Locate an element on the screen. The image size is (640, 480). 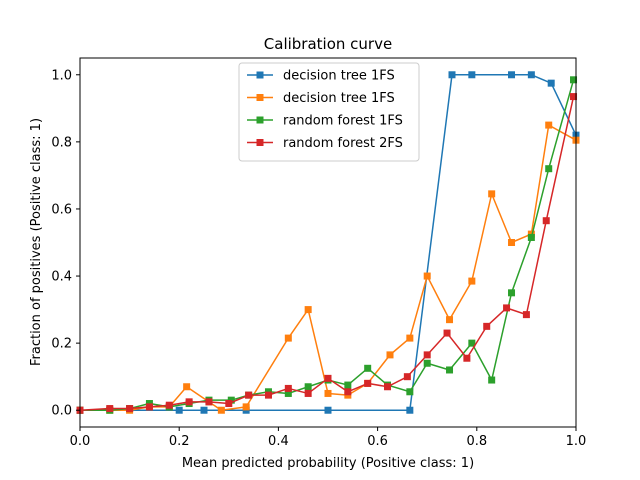
y-tick-label: 0.0 is located at coordinates (61, 411).